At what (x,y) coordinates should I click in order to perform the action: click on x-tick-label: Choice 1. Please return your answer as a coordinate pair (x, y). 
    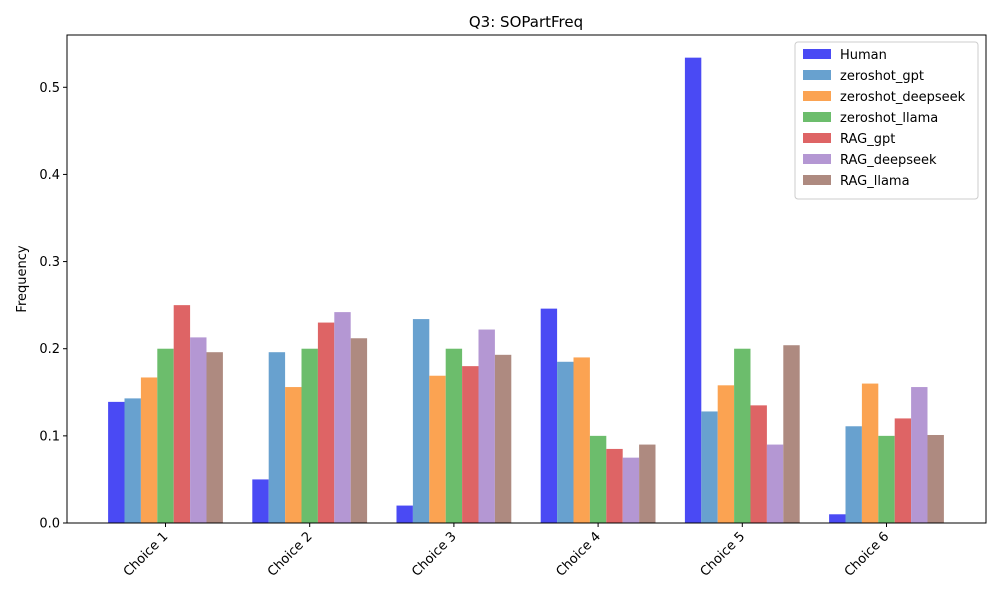
    Looking at the image, I should click on (146, 554).